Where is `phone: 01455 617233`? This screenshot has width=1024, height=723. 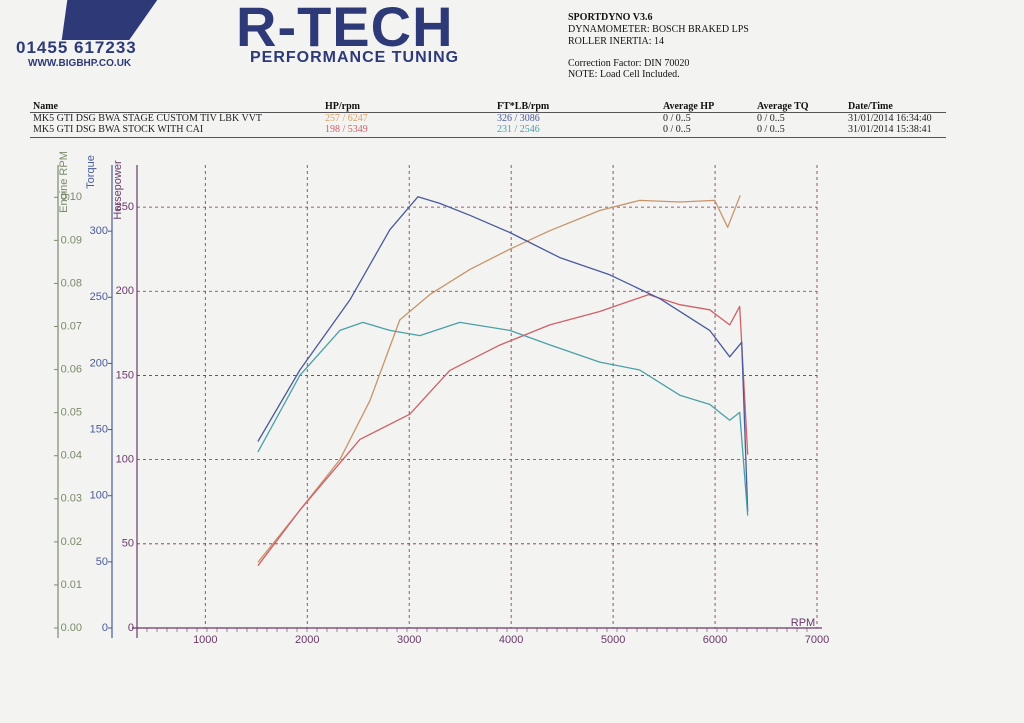
phone: 01455 617233 is located at coordinates (76, 47).